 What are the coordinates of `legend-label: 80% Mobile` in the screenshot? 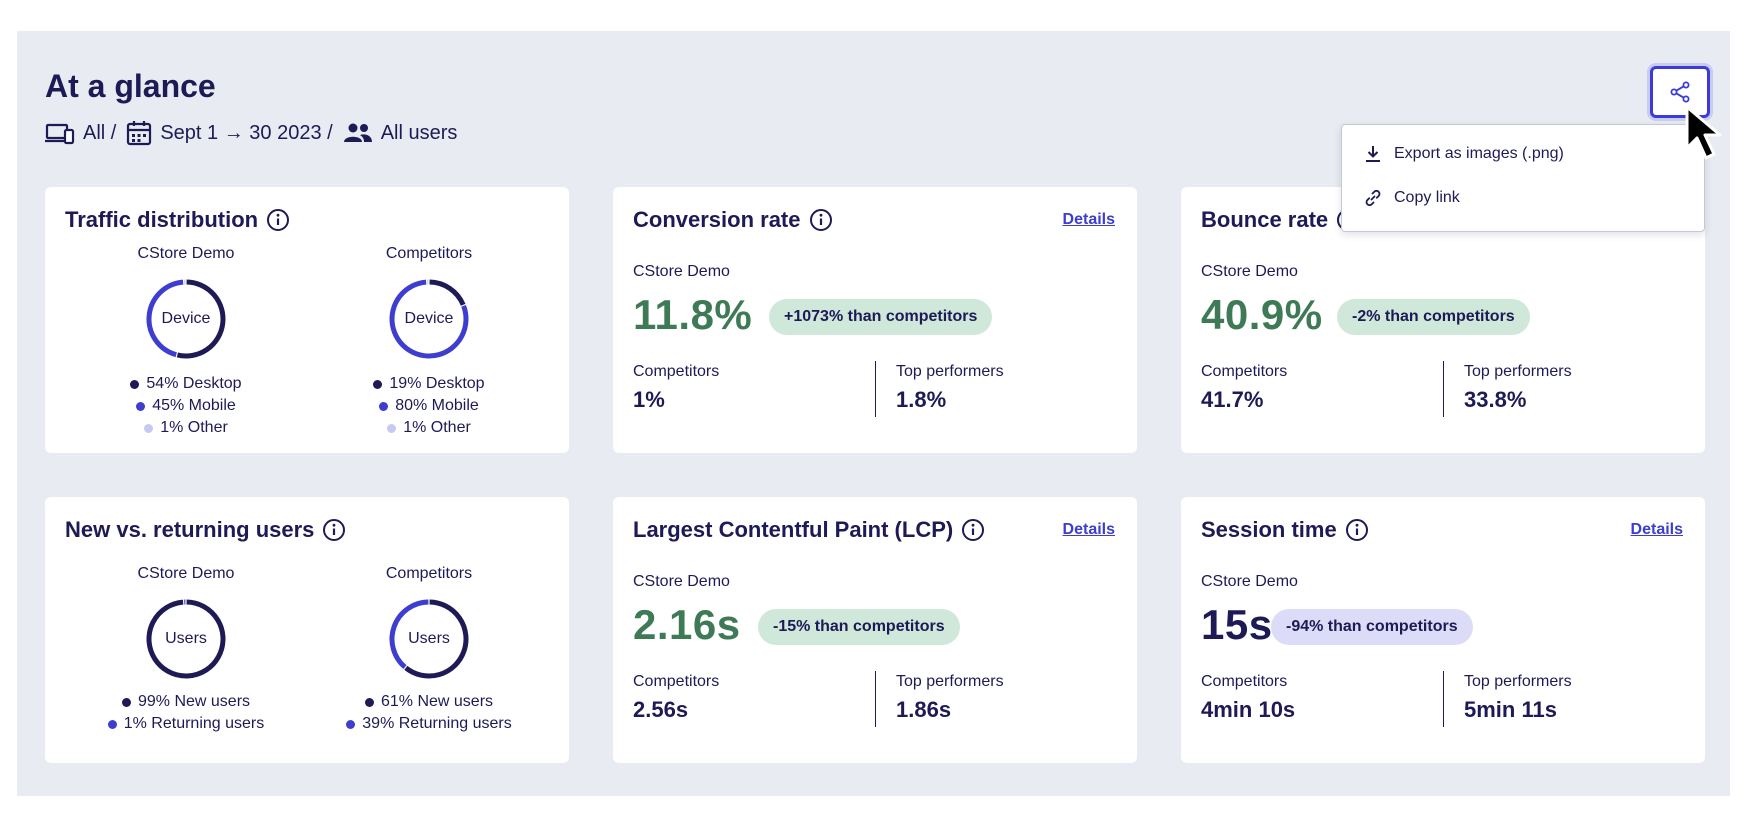 It's located at (437, 405).